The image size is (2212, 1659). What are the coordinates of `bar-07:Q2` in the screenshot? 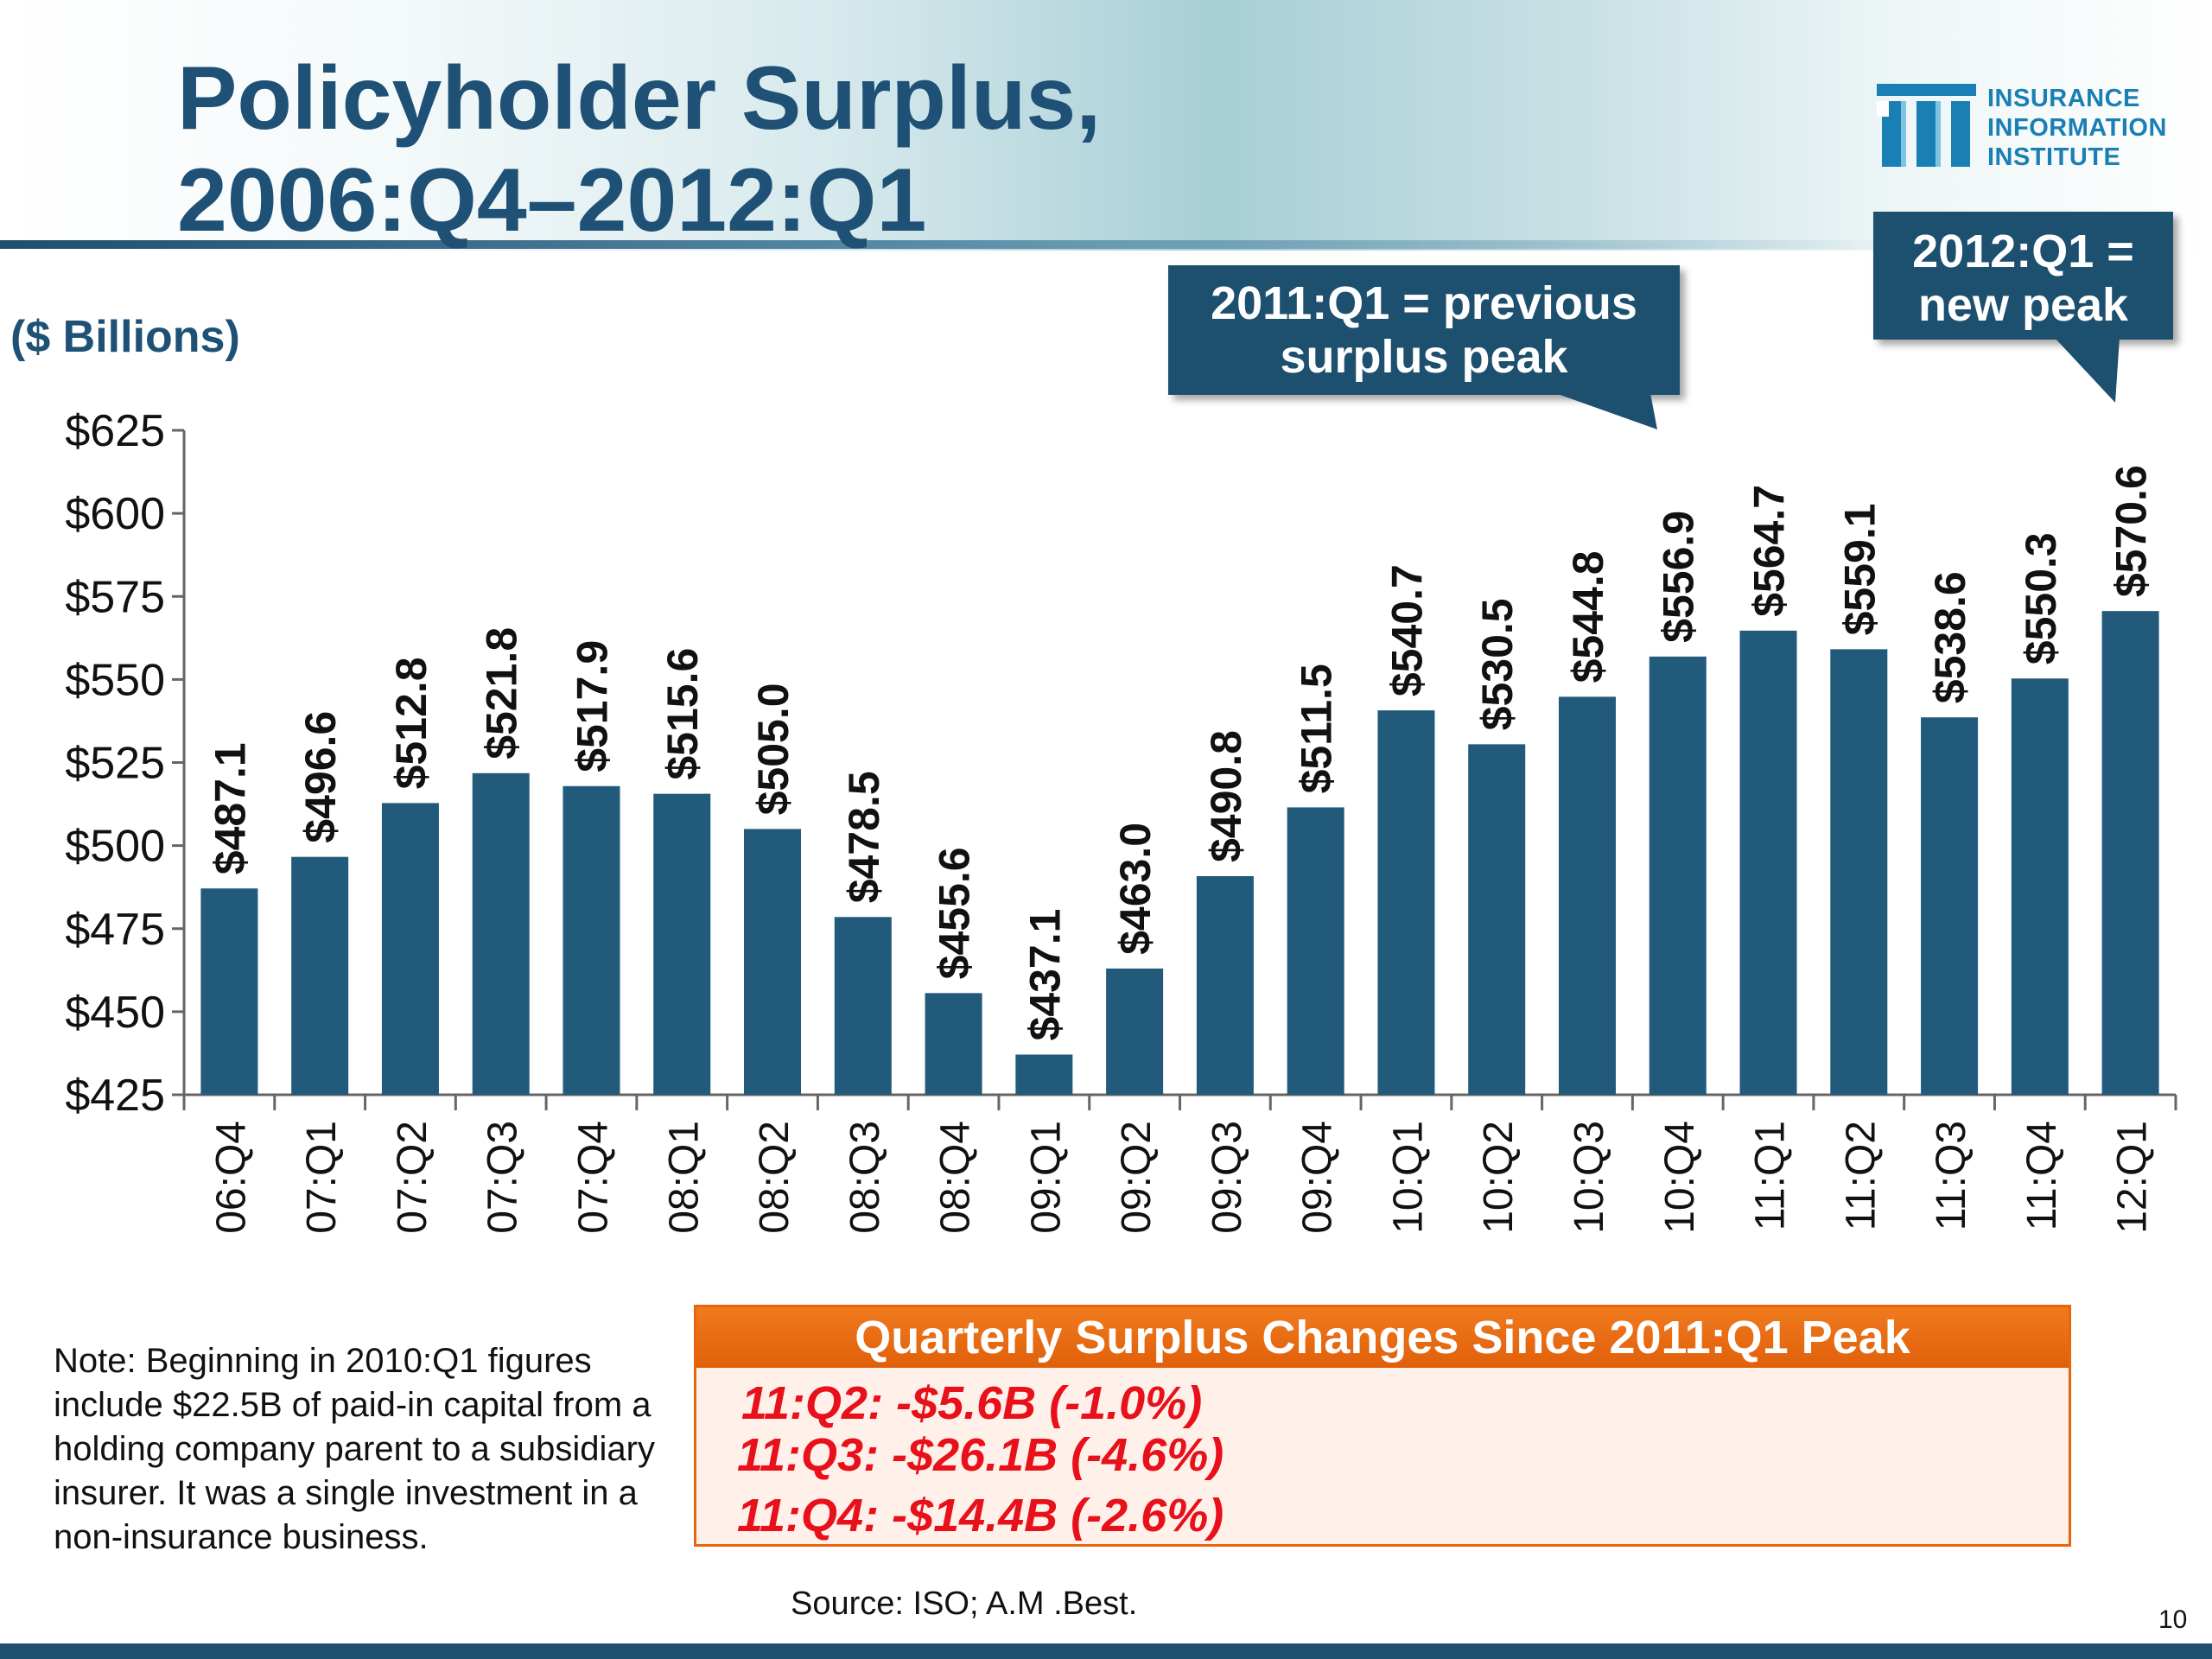 It's located at (410, 949).